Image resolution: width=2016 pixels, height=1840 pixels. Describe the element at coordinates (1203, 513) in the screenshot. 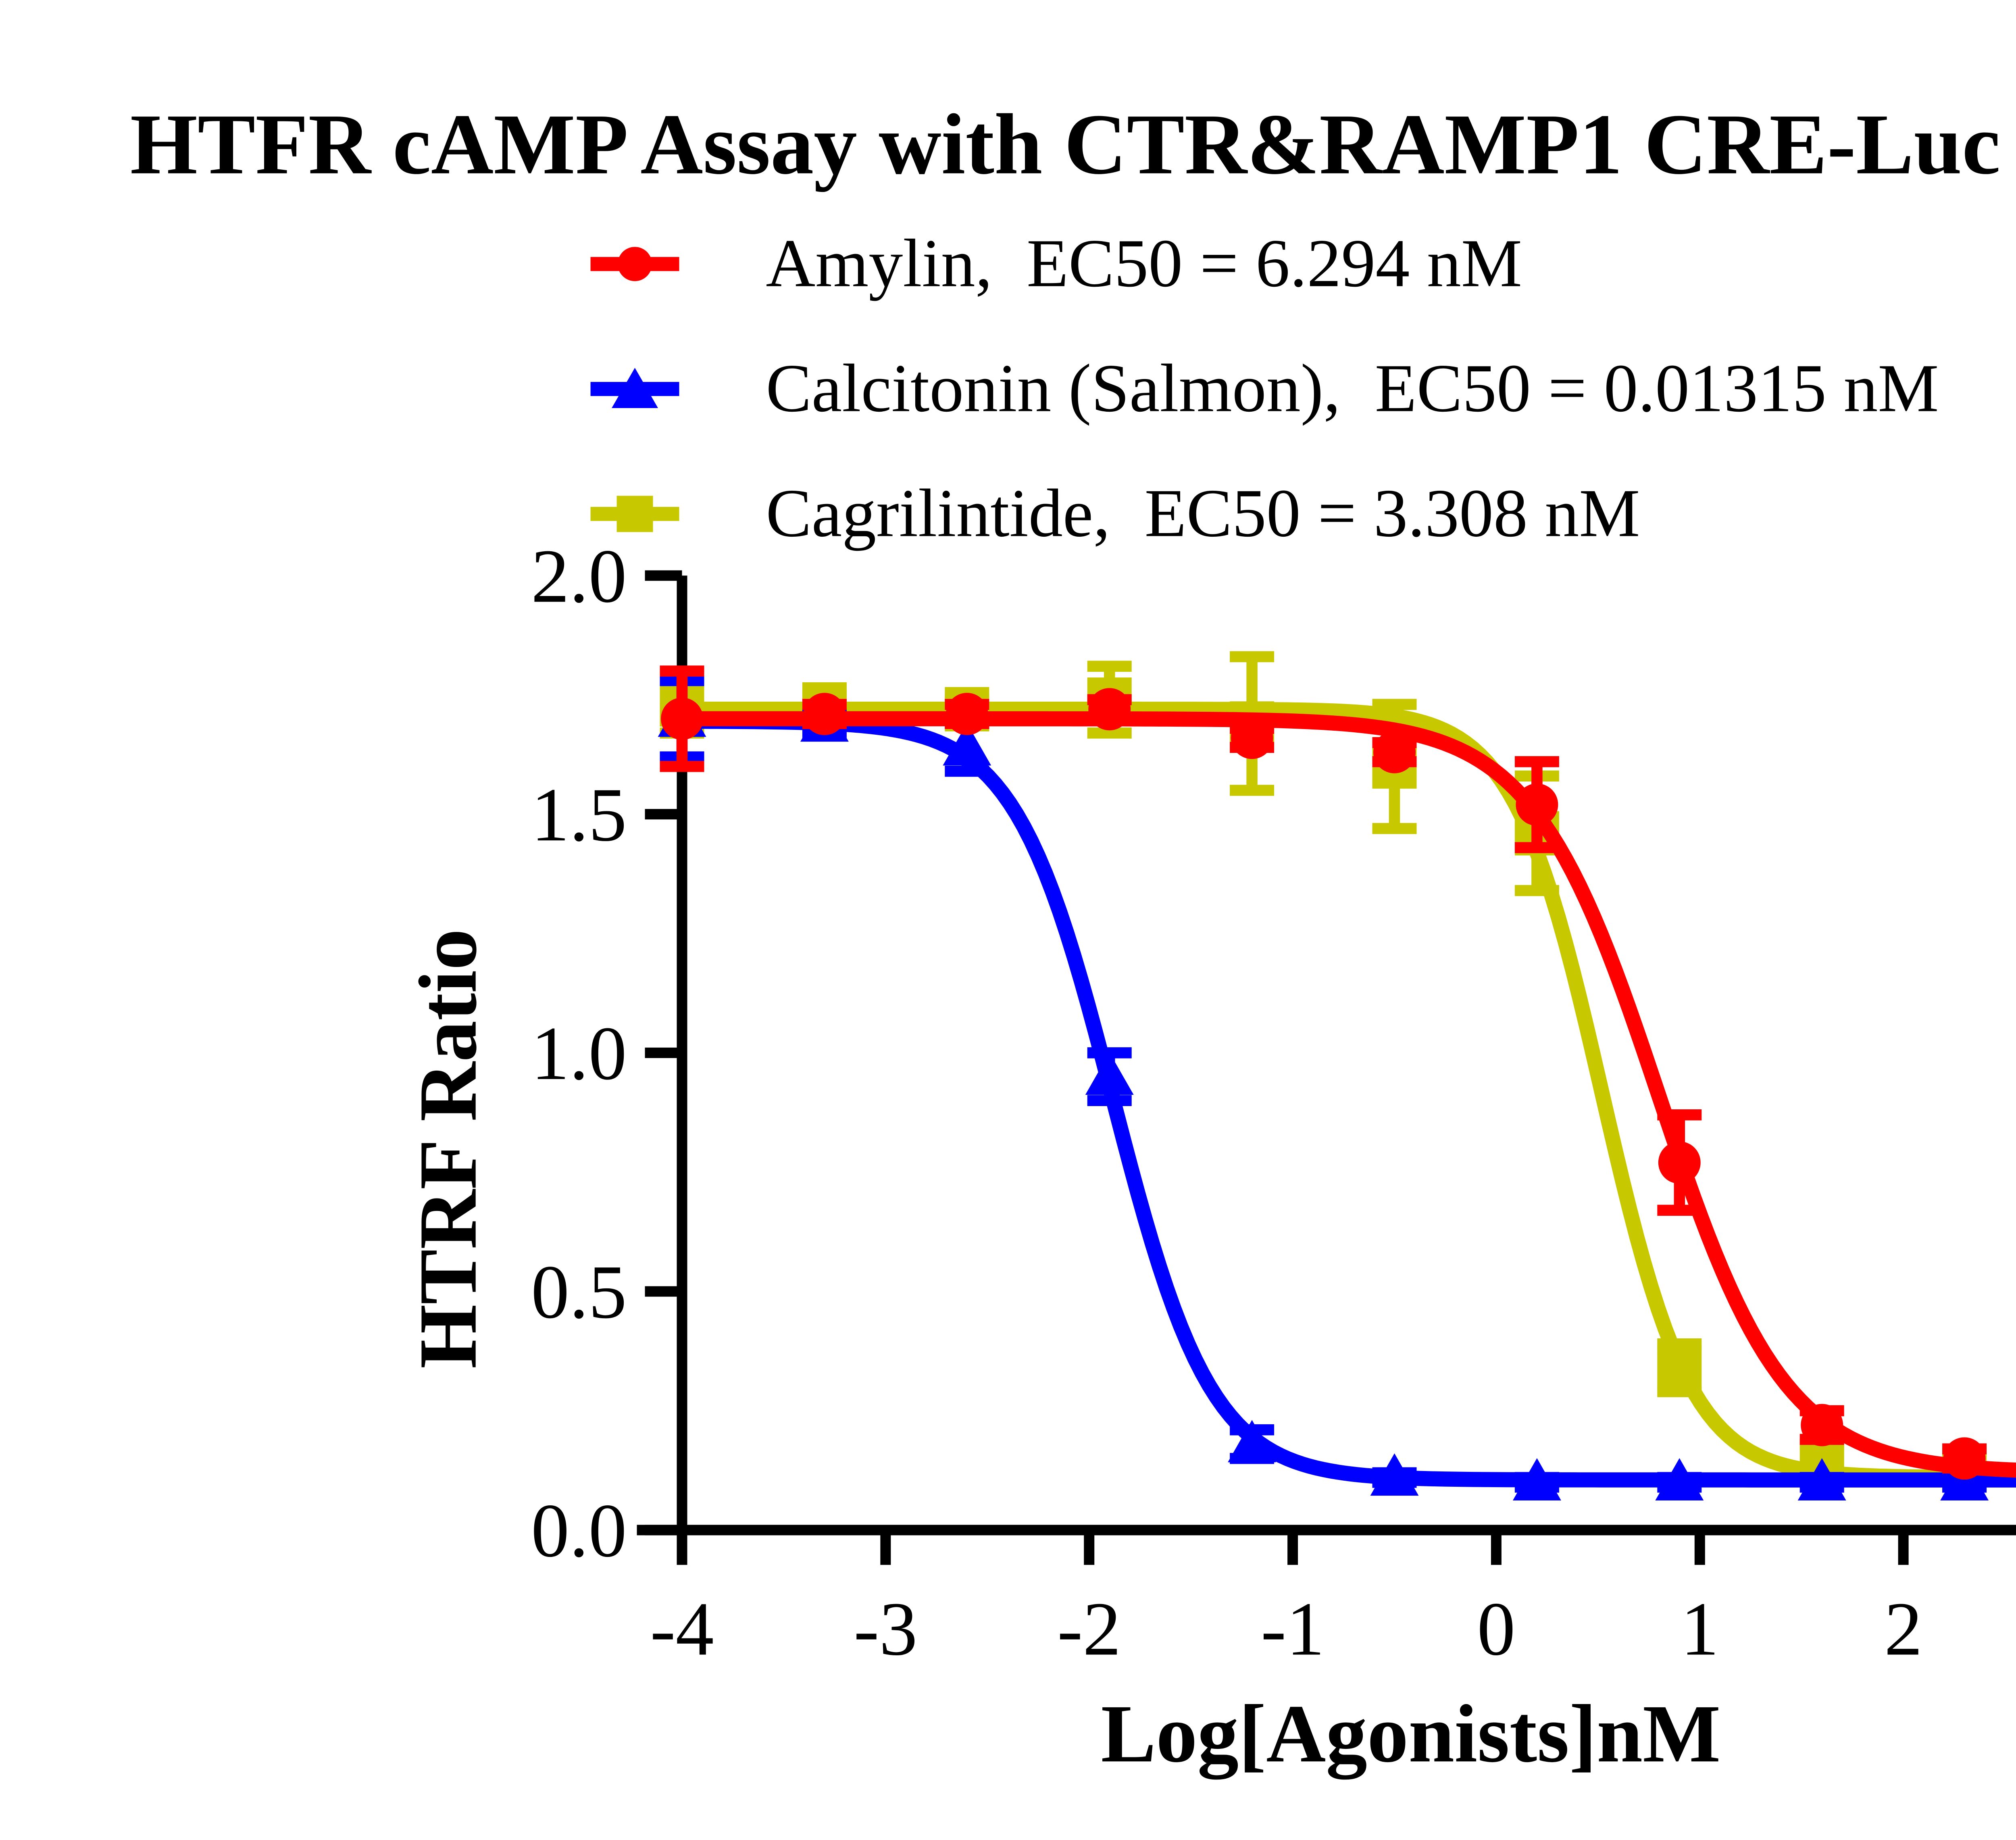

I see `legend-label-cagrilintide: Cagrilintide, EC50 = 3.308 nM` at that location.